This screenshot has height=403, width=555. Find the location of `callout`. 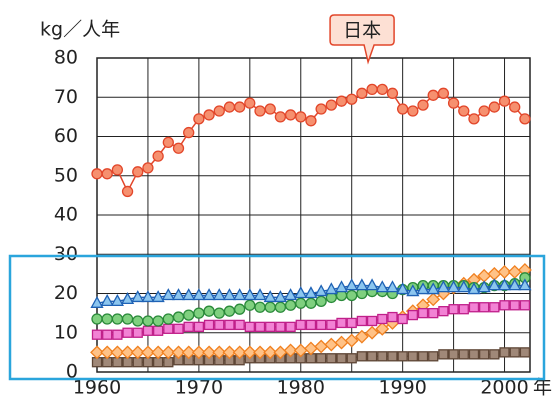

callout is located at coordinates (362, 39).